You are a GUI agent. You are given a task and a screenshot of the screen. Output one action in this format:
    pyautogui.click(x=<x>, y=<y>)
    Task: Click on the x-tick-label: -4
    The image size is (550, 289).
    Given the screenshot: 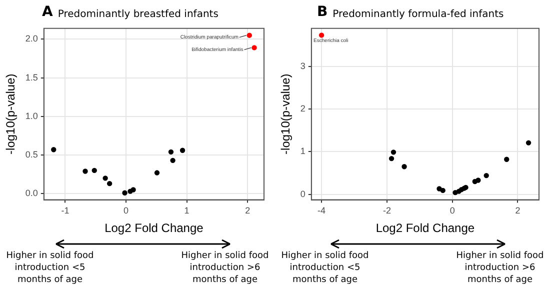 What is the action you would take?
    pyautogui.click(x=322, y=211)
    